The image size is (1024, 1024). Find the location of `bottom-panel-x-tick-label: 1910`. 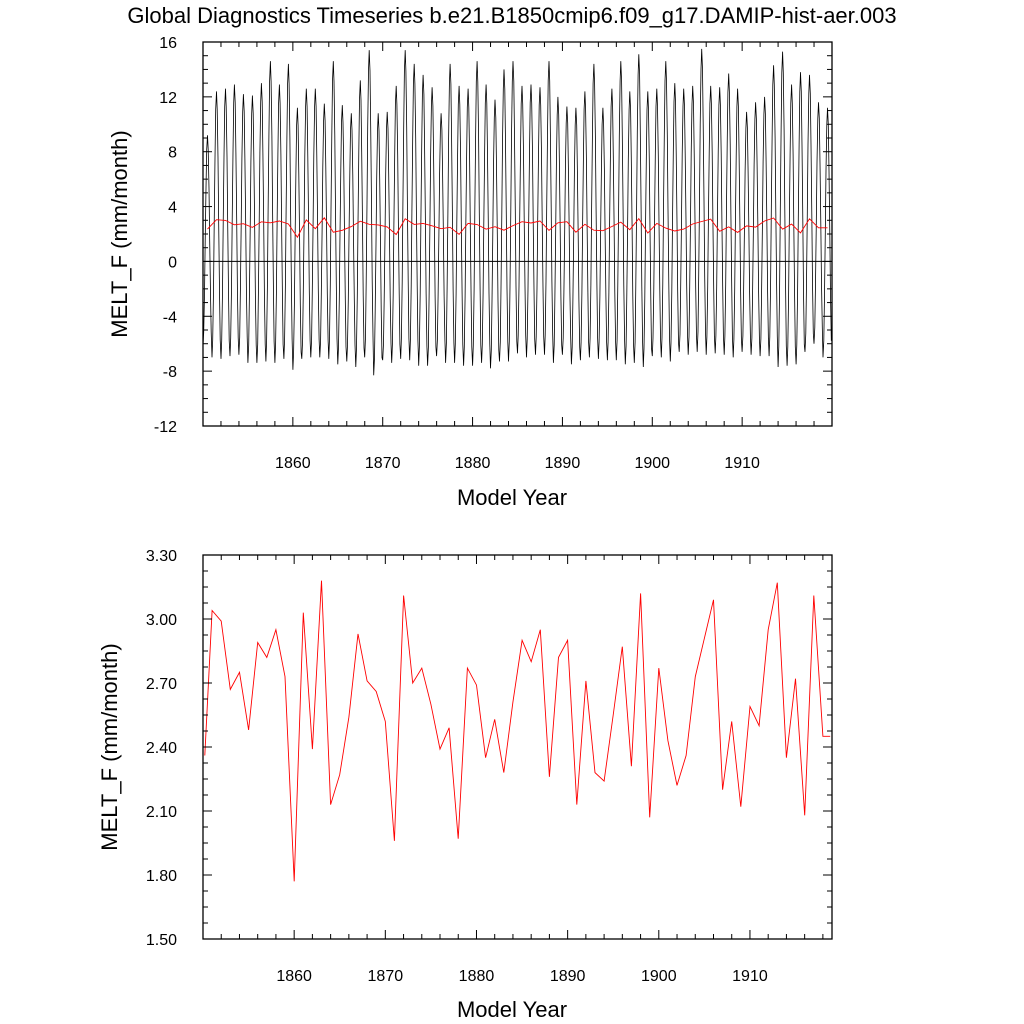

bottom-panel-x-tick-label: 1910 is located at coordinates (750, 976).